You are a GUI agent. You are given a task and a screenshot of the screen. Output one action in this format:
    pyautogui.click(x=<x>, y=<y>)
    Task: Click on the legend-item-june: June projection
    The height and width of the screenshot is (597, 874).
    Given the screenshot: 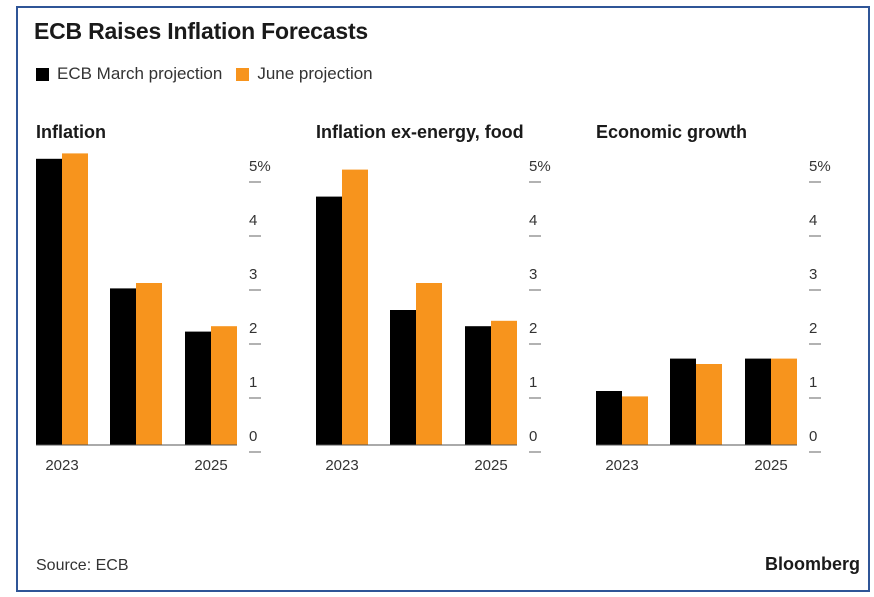 What is the action you would take?
    pyautogui.click(x=304, y=74)
    